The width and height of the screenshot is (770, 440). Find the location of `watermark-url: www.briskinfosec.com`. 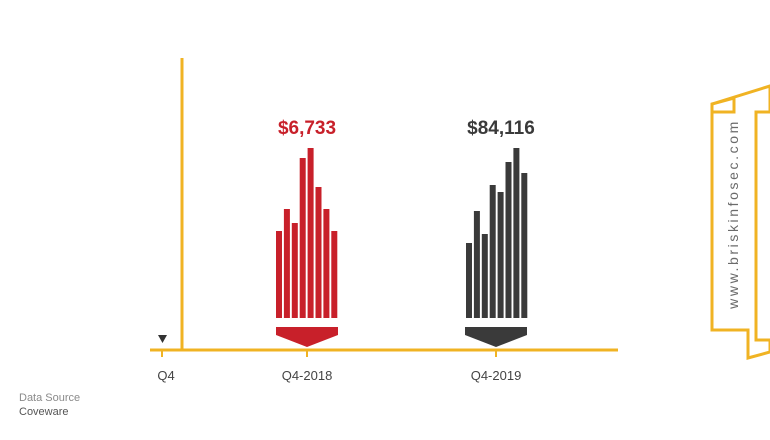

watermark-url: www.briskinfosec.com is located at coordinates (733, 214).